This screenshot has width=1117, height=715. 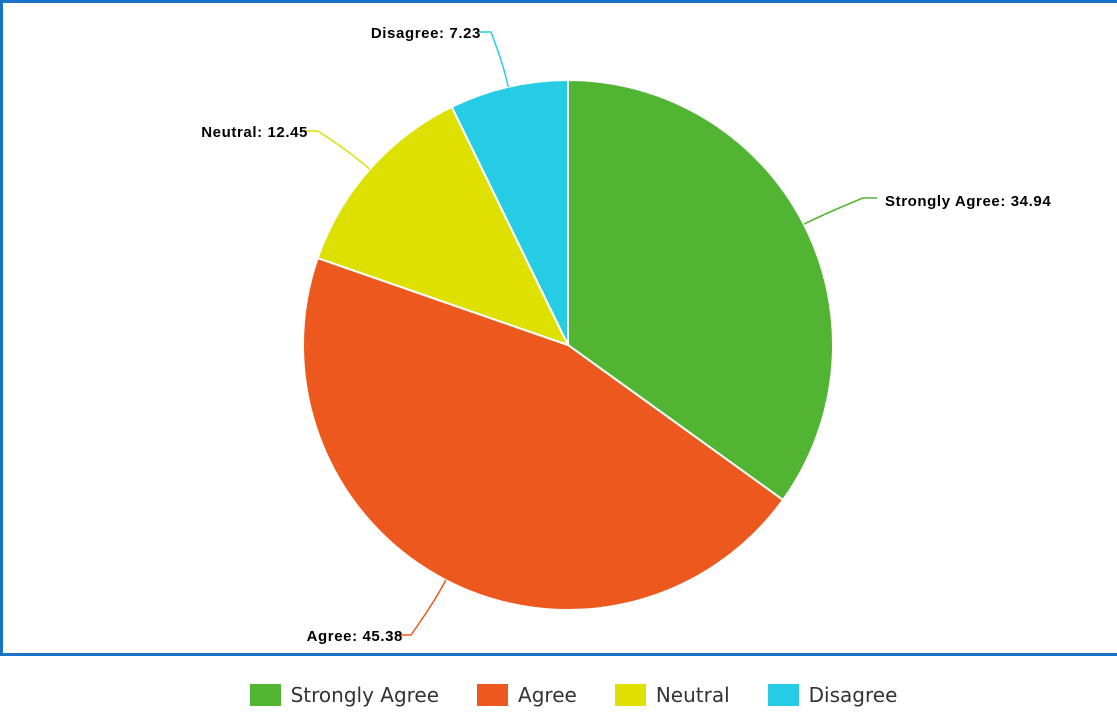 What do you see at coordinates (840, 211) in the screenshot?
I see `leader-line-strongly-agree` at bounding box center [840, 211].